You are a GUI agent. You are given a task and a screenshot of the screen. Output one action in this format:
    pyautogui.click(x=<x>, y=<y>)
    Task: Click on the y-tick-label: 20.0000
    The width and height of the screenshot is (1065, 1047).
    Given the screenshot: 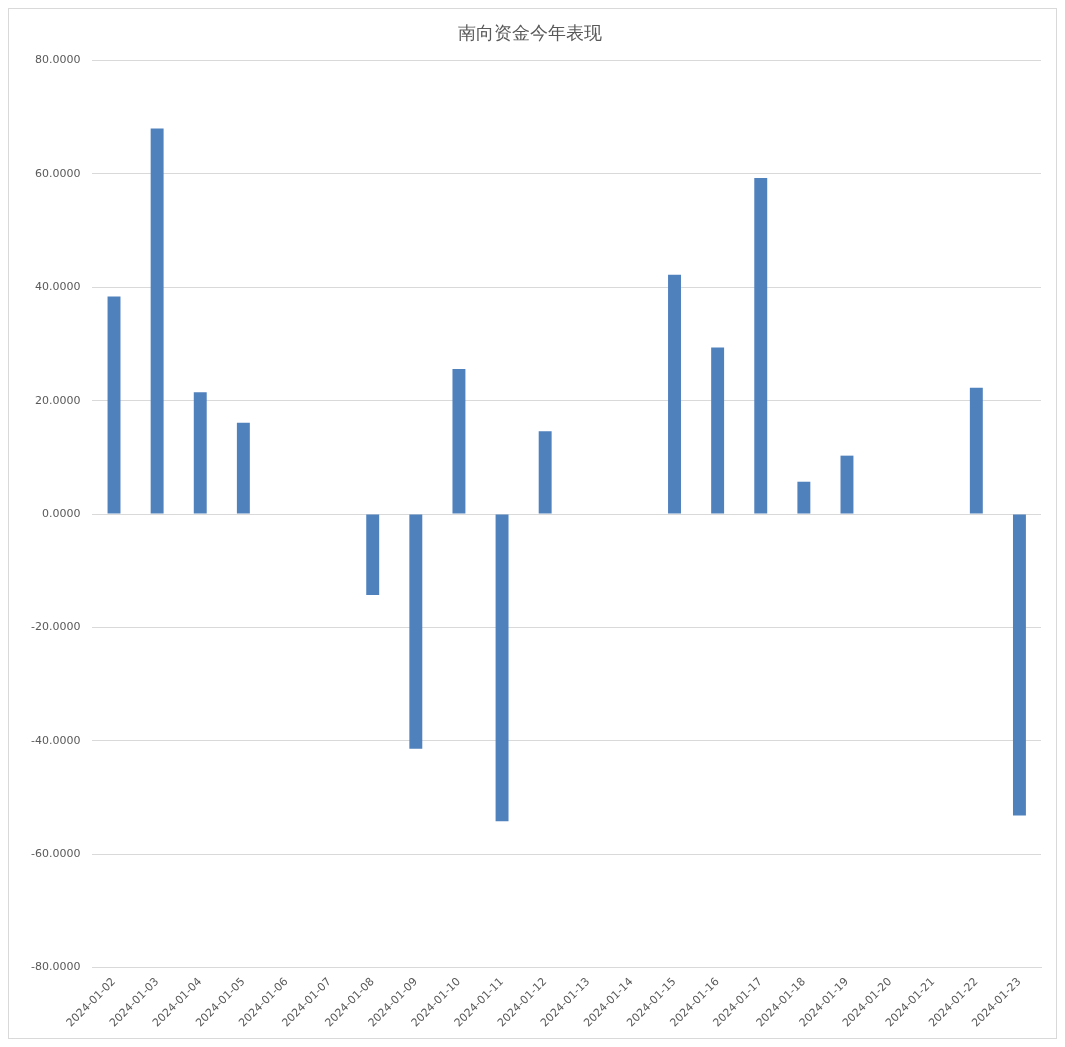 What is the action you would take?
    pyautogui.click(x=57, y=400)
    